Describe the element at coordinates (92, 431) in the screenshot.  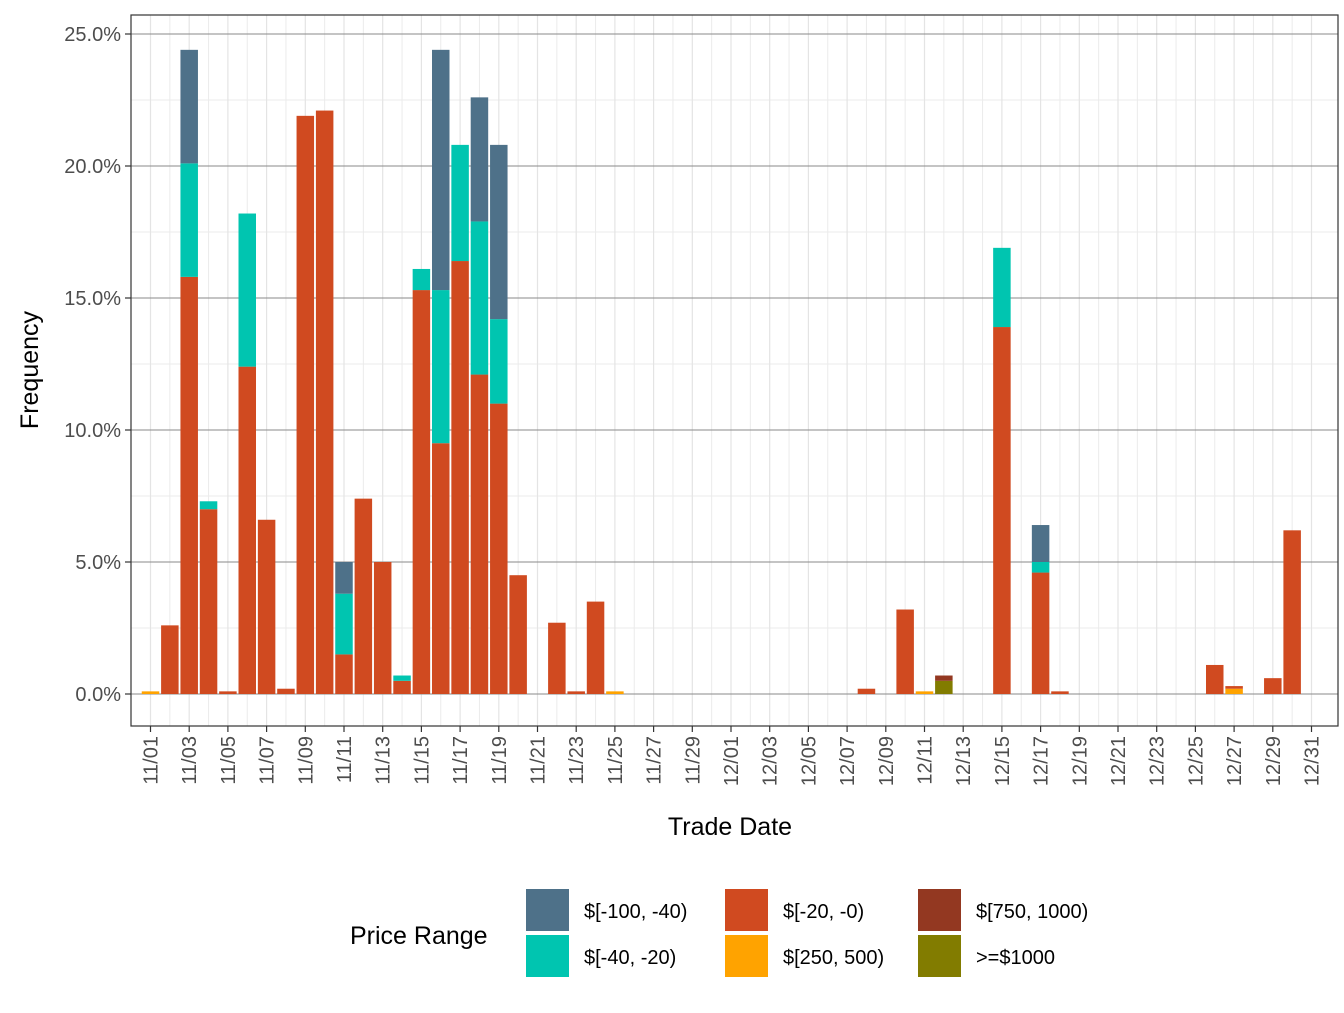
I see `y-tick-label: 10.0%` at that location.